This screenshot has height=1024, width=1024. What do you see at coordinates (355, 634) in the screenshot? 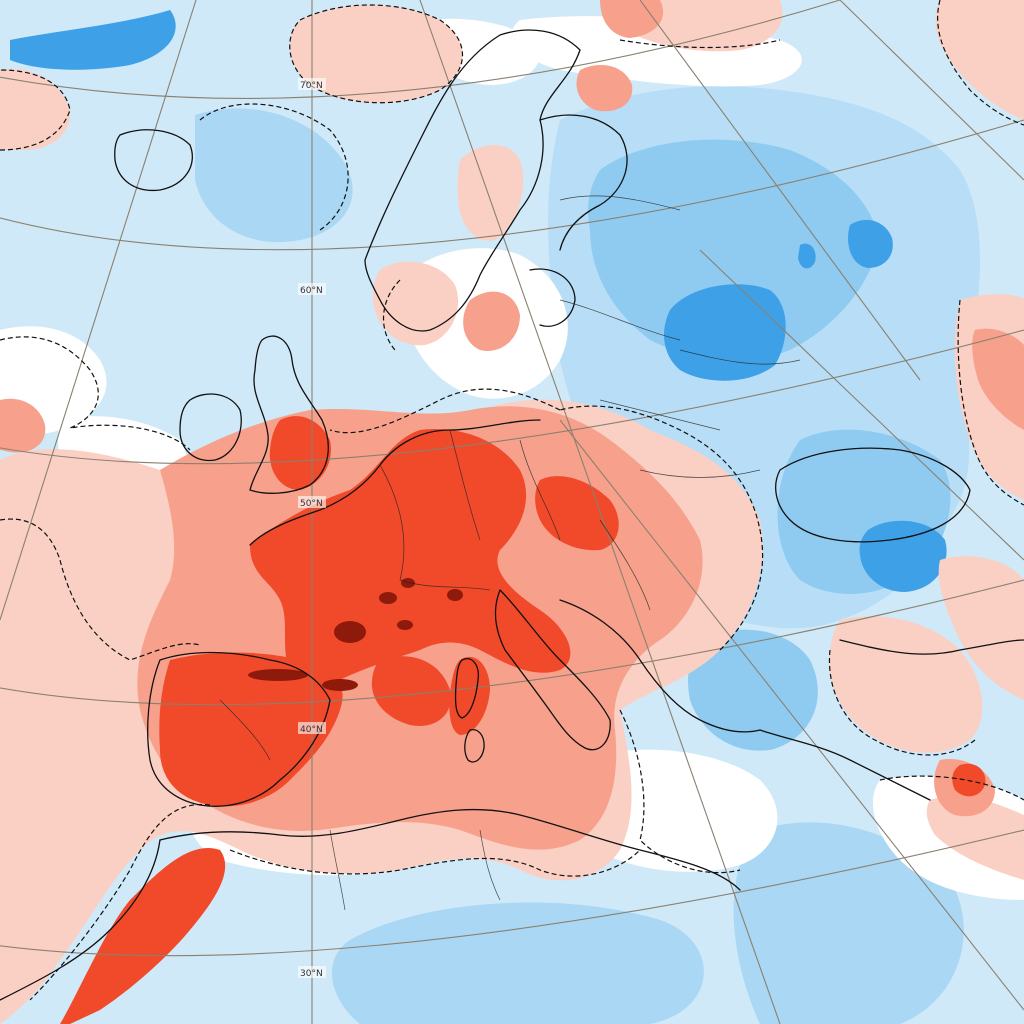
I see `extreme-warm-cores` at bounding box center [355, 634].